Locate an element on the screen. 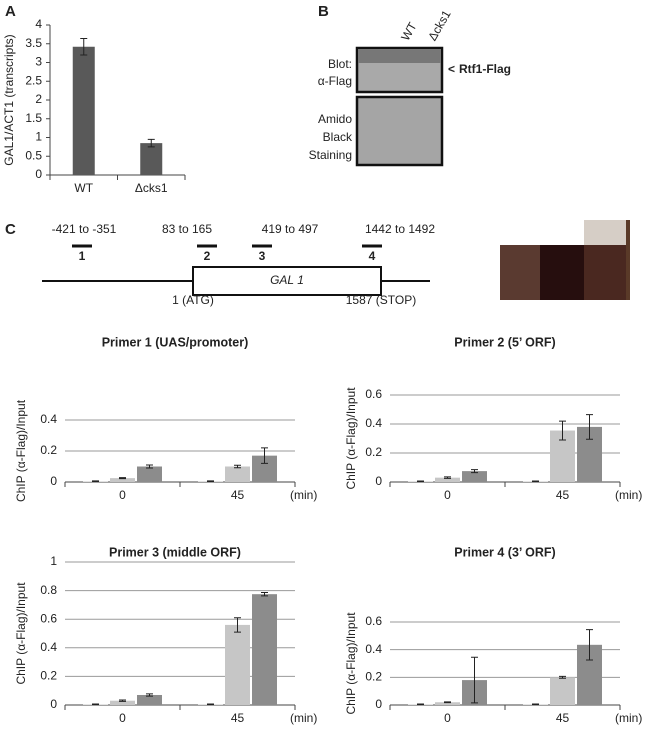 The image size is (650, 744). primer-range: 1442 to 1492 is located at coordinates (400, 229).